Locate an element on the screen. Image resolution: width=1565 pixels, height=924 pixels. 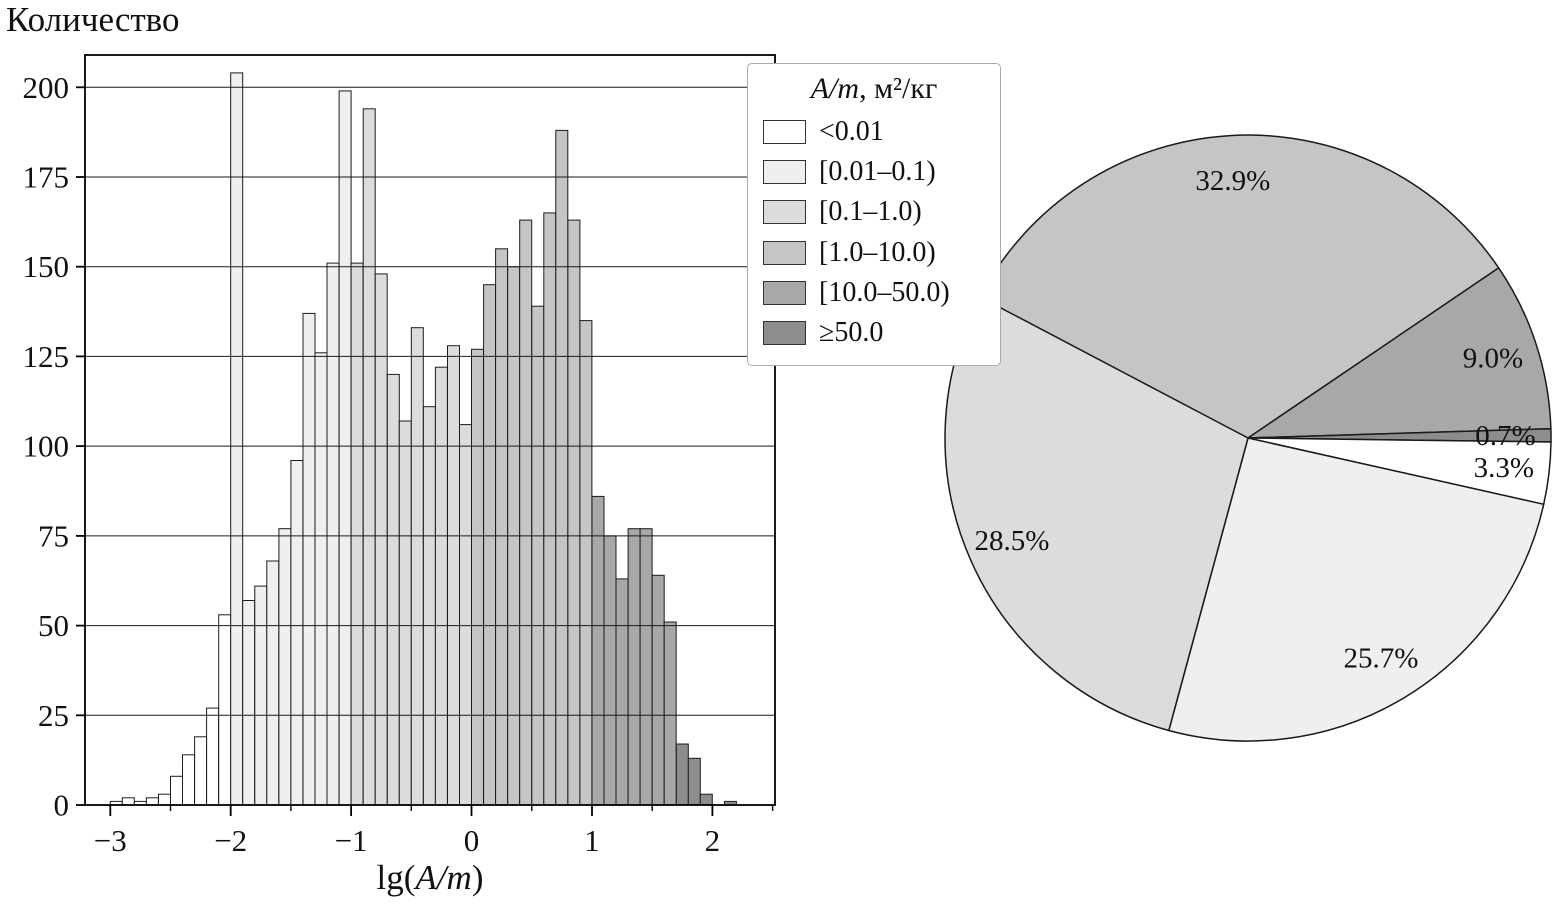
pie-slice-label: 25.7% is located at coordinates (1381, 659).